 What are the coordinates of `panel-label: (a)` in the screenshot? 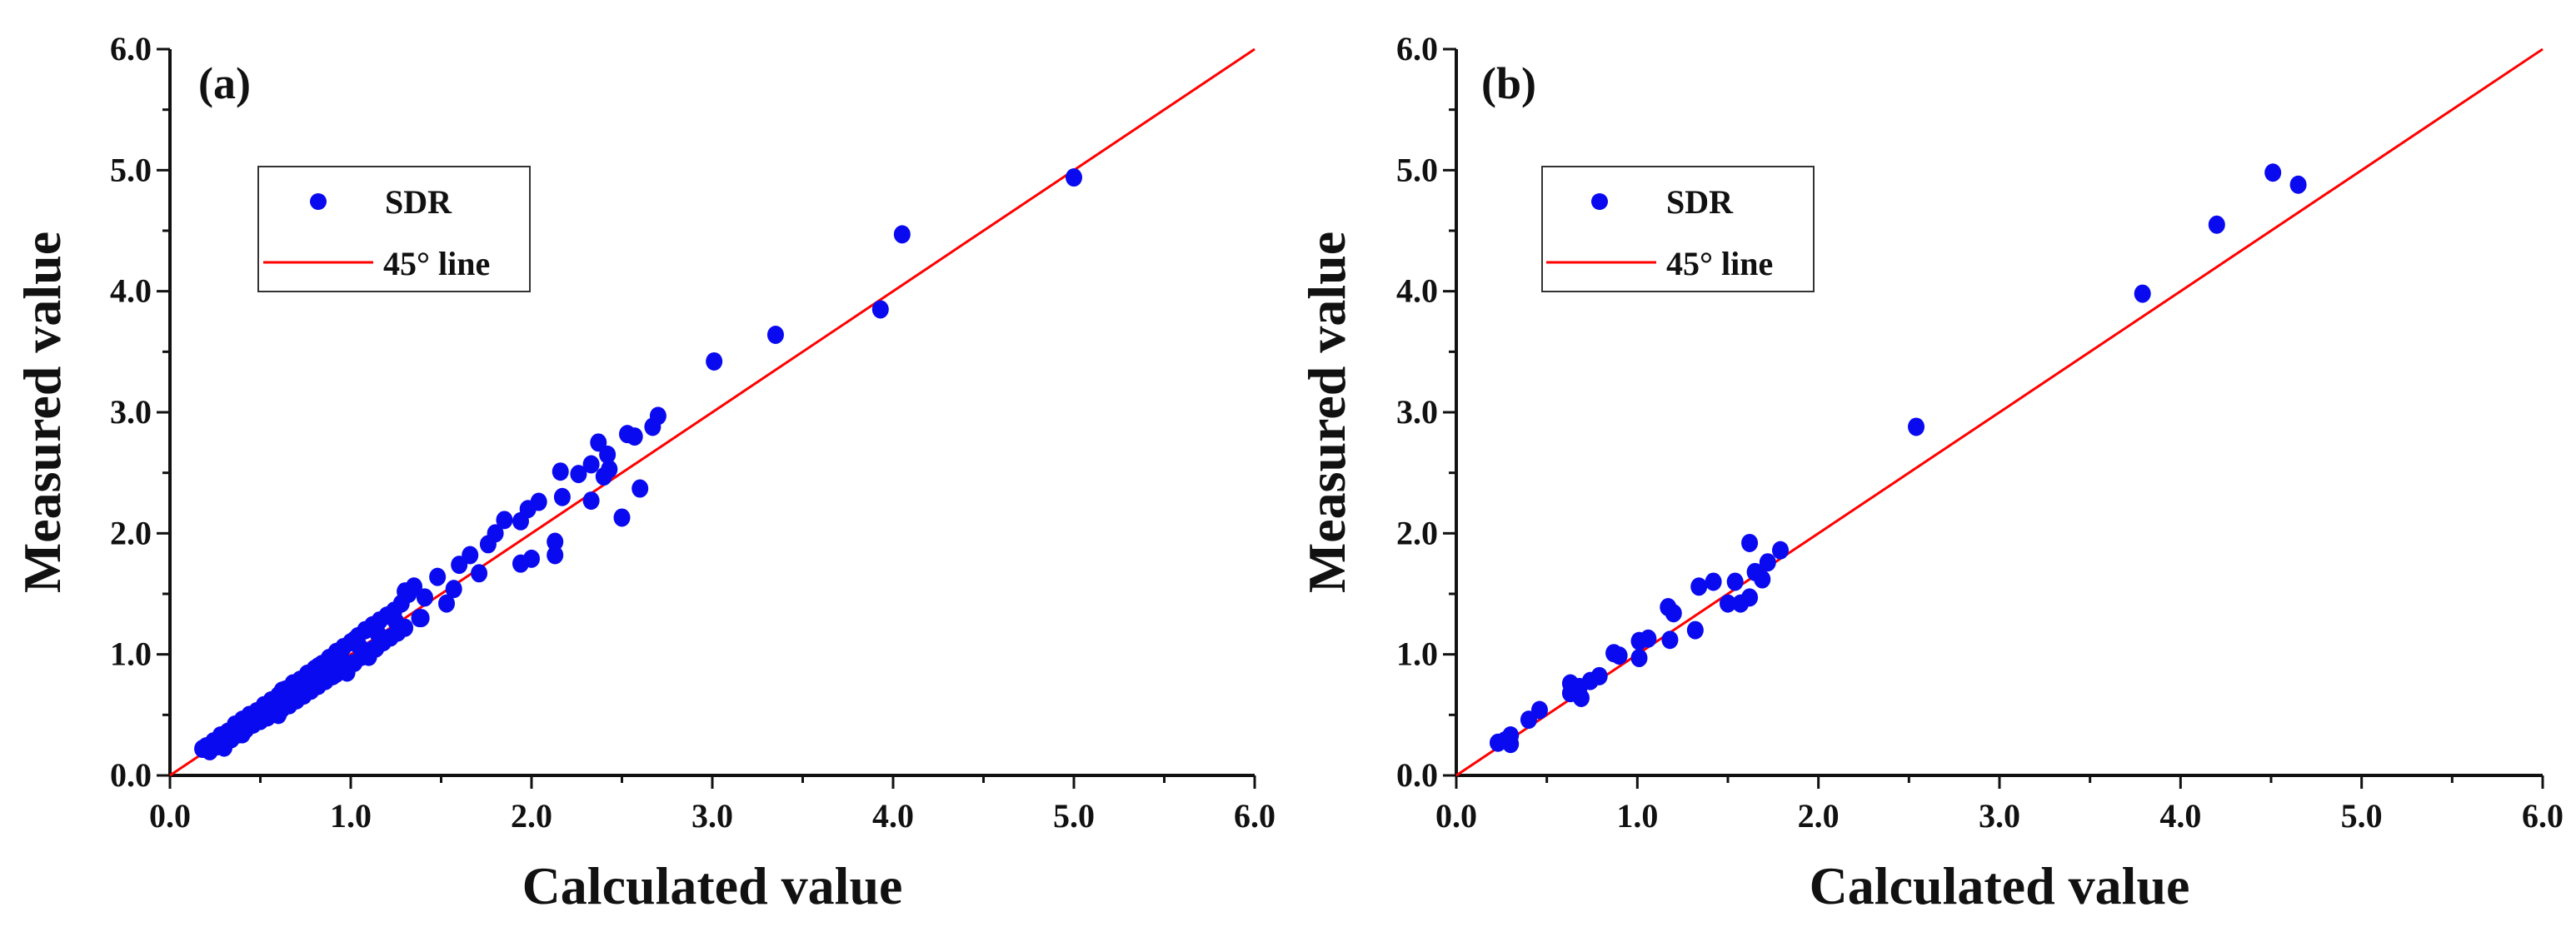 It's located at (224, 83).